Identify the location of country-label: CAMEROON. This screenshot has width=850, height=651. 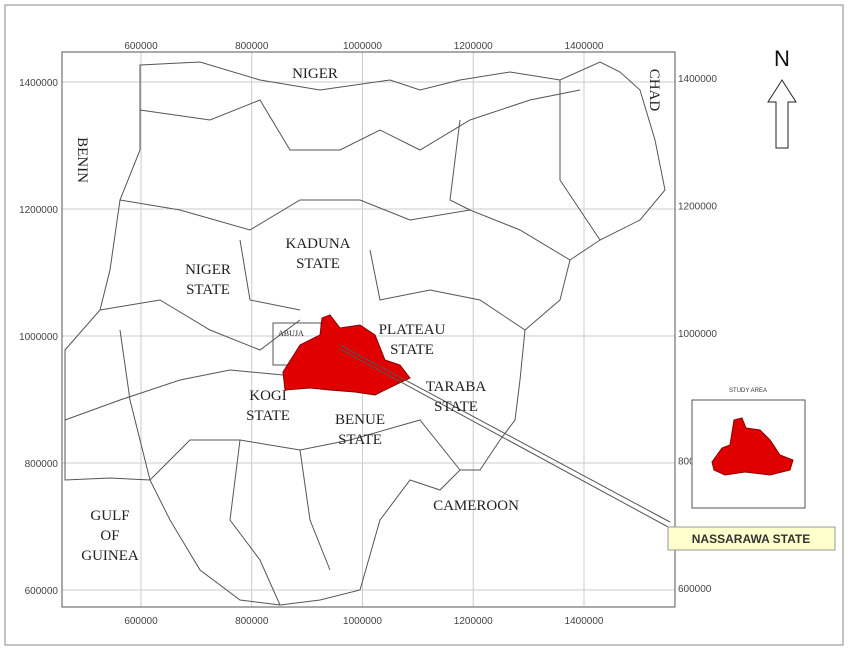
(476, 506).